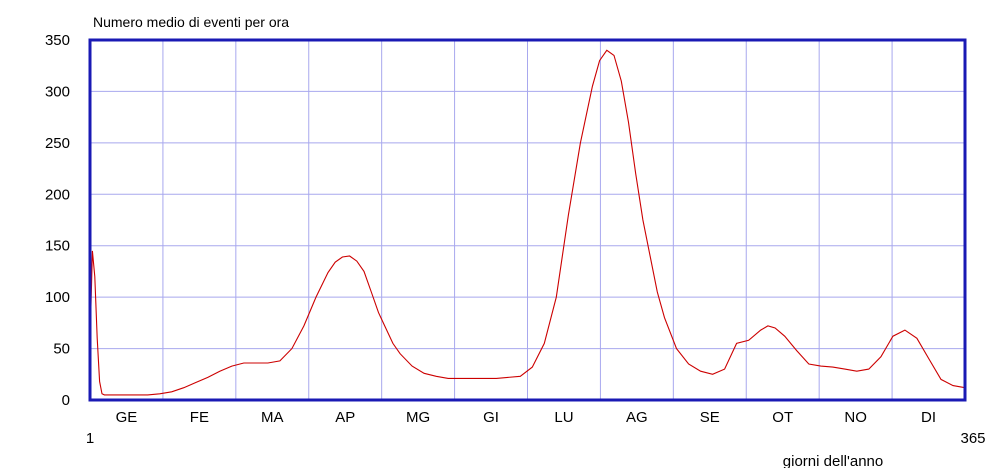  I want to click on y-tick-label: 300, so click(57, 91).